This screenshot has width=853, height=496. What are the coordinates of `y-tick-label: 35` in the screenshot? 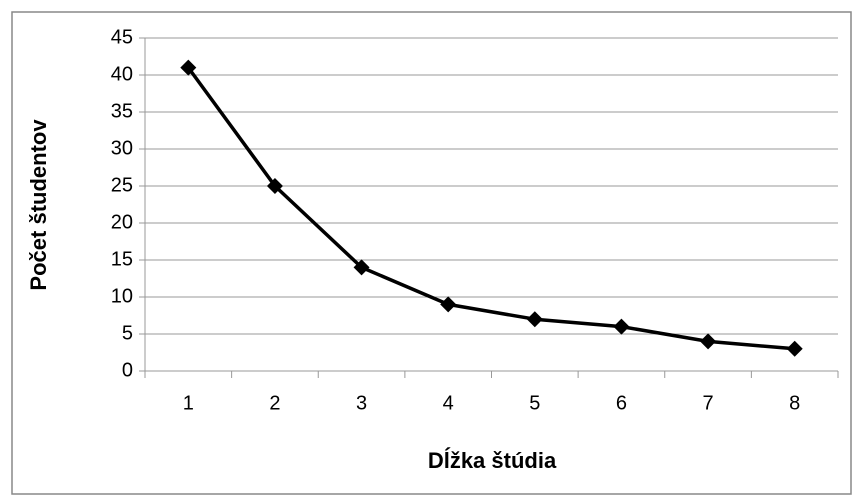 It's located at (122, 111).